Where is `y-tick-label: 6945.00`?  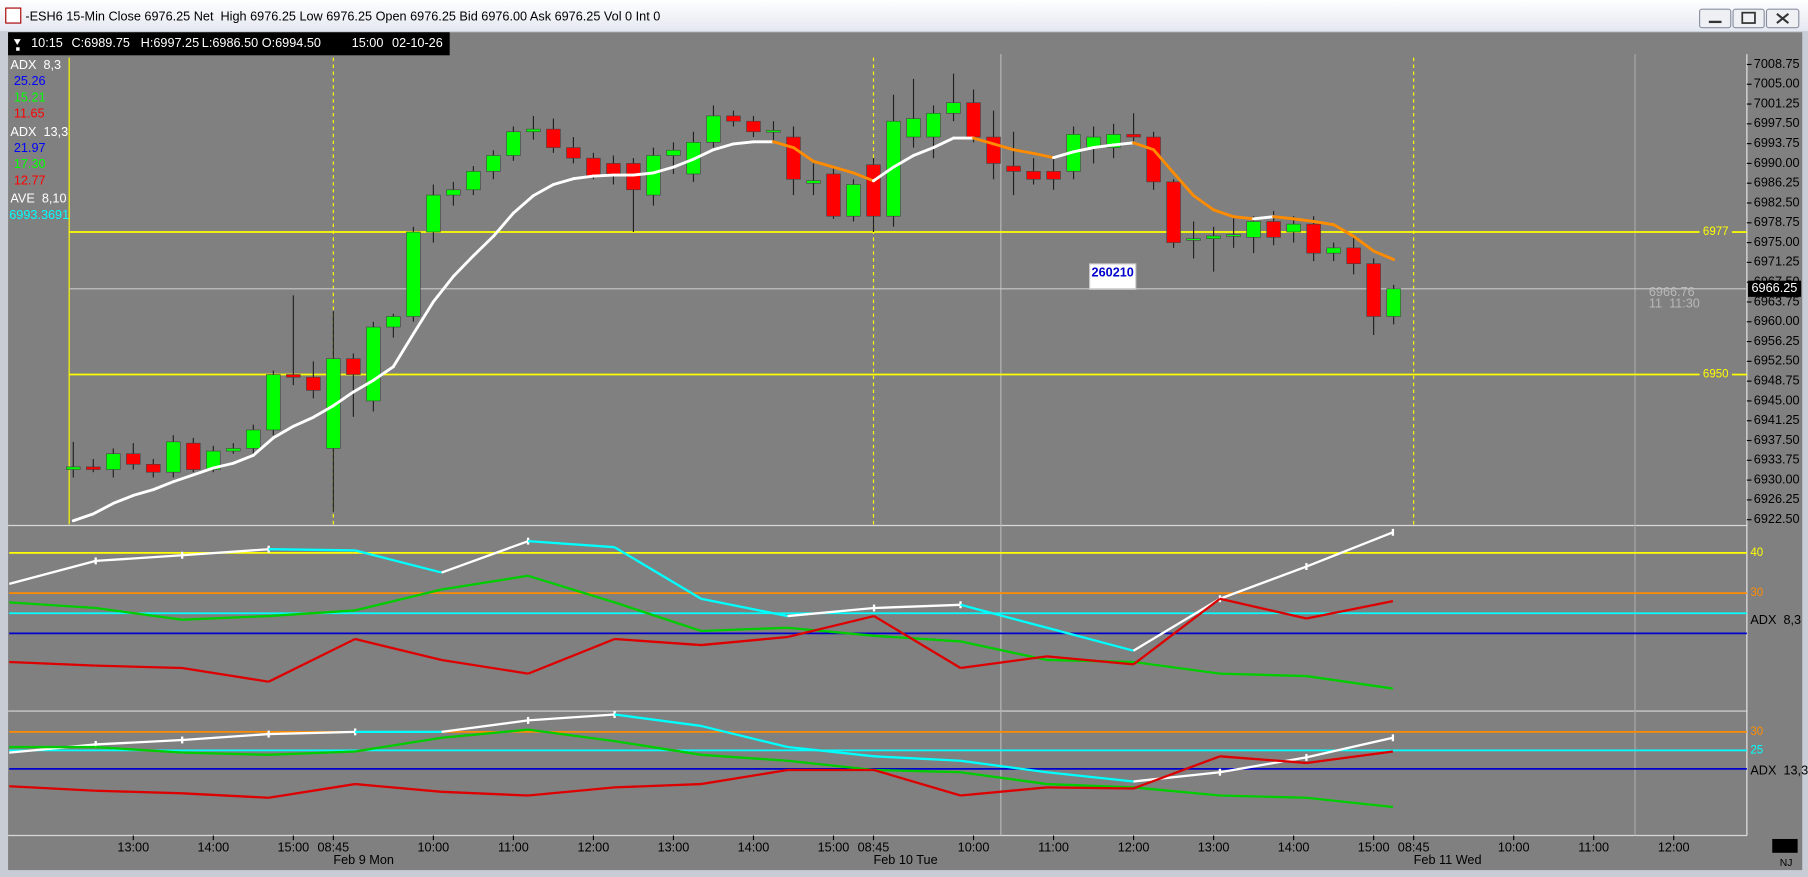
y-tick-label: 6945.00 is located at coordinates (1777, 400).